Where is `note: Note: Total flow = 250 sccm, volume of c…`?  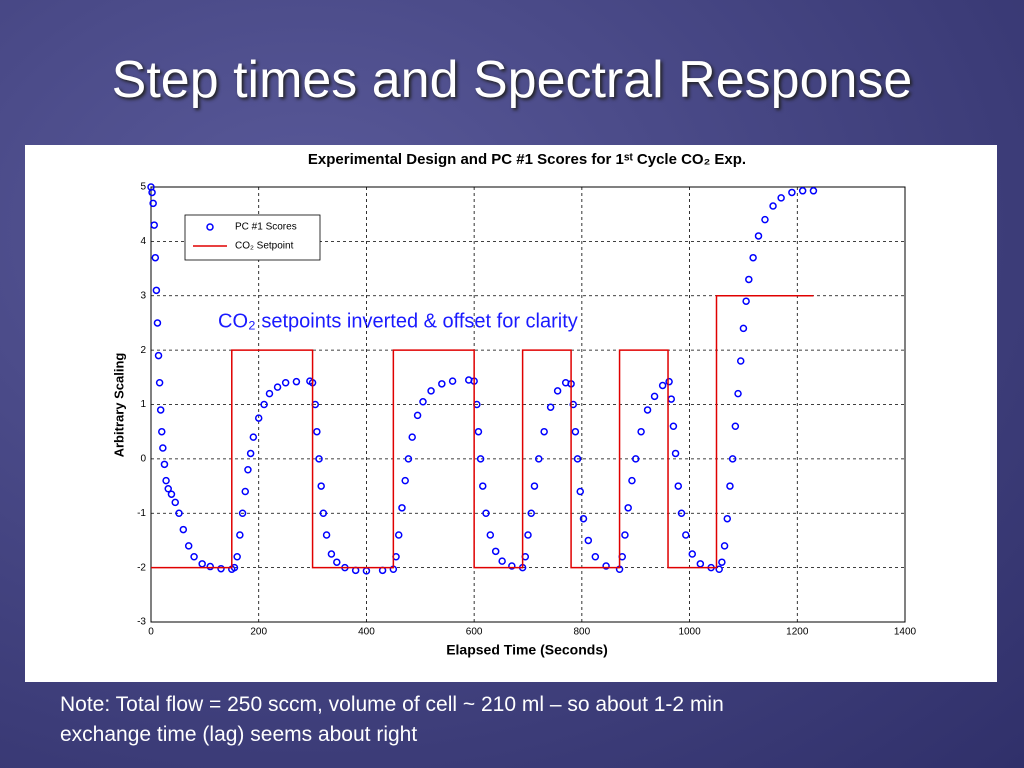
note: Note: Total flow = 250 sccm, volume of c… is located at coordinates (392, 720).